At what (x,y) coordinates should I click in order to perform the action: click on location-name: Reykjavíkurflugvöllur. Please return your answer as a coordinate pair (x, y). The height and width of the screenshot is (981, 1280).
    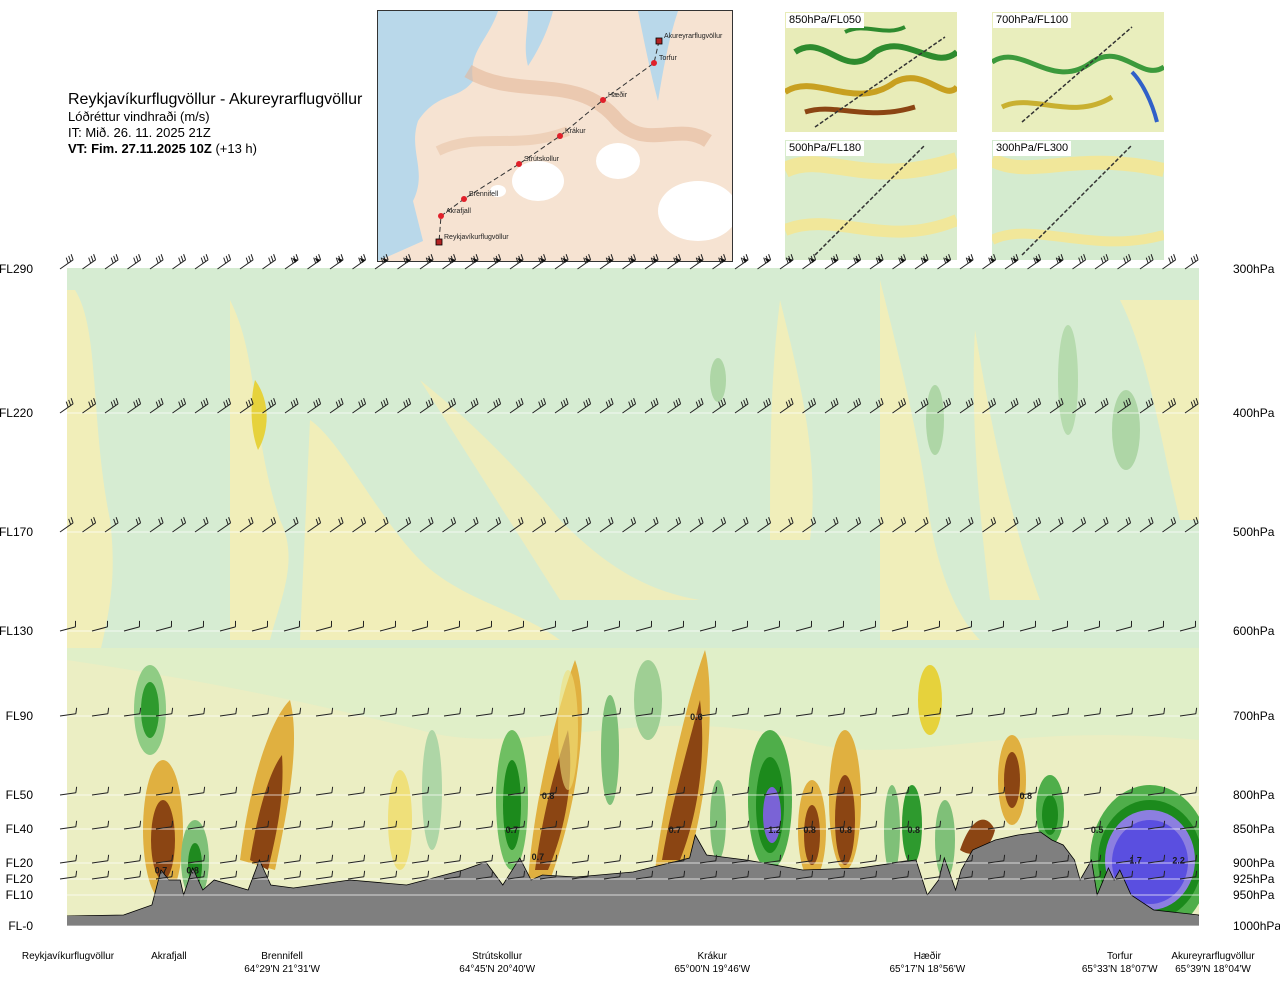
    Looking at the image, I should click on (68, 956).